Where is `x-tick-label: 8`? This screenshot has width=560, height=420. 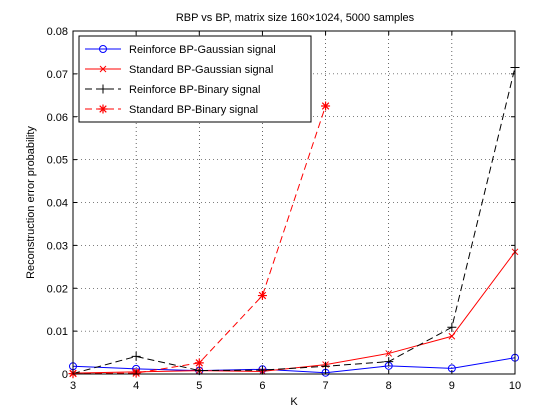 x-tick-label: 8 is located at coordinates (389, 386).